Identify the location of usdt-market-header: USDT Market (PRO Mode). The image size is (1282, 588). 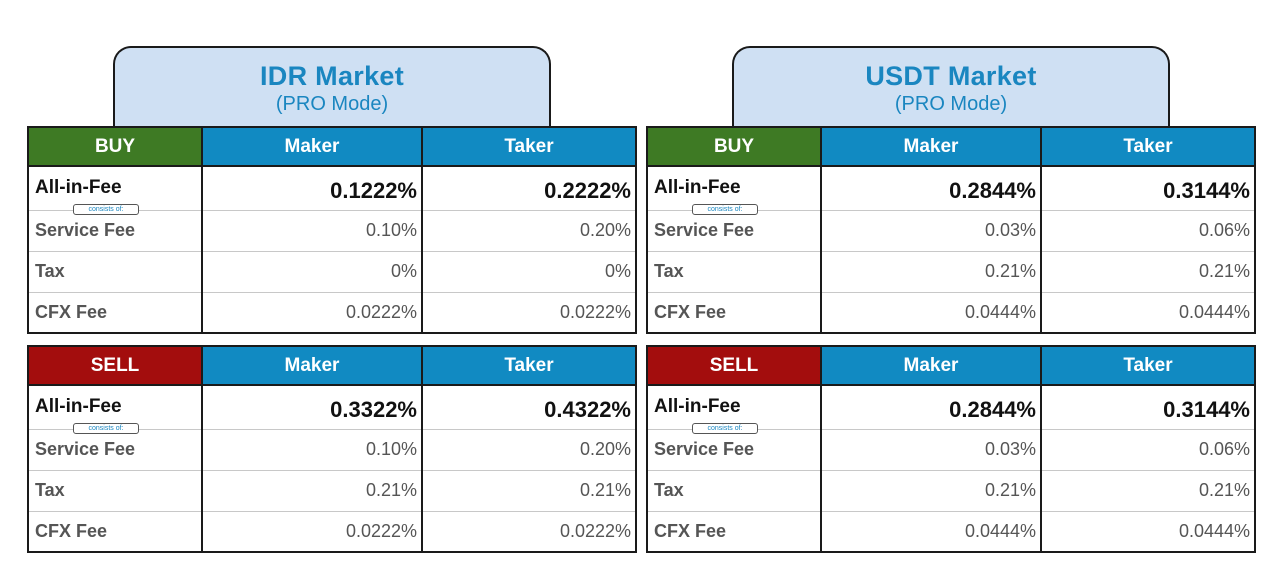
(951, 86).